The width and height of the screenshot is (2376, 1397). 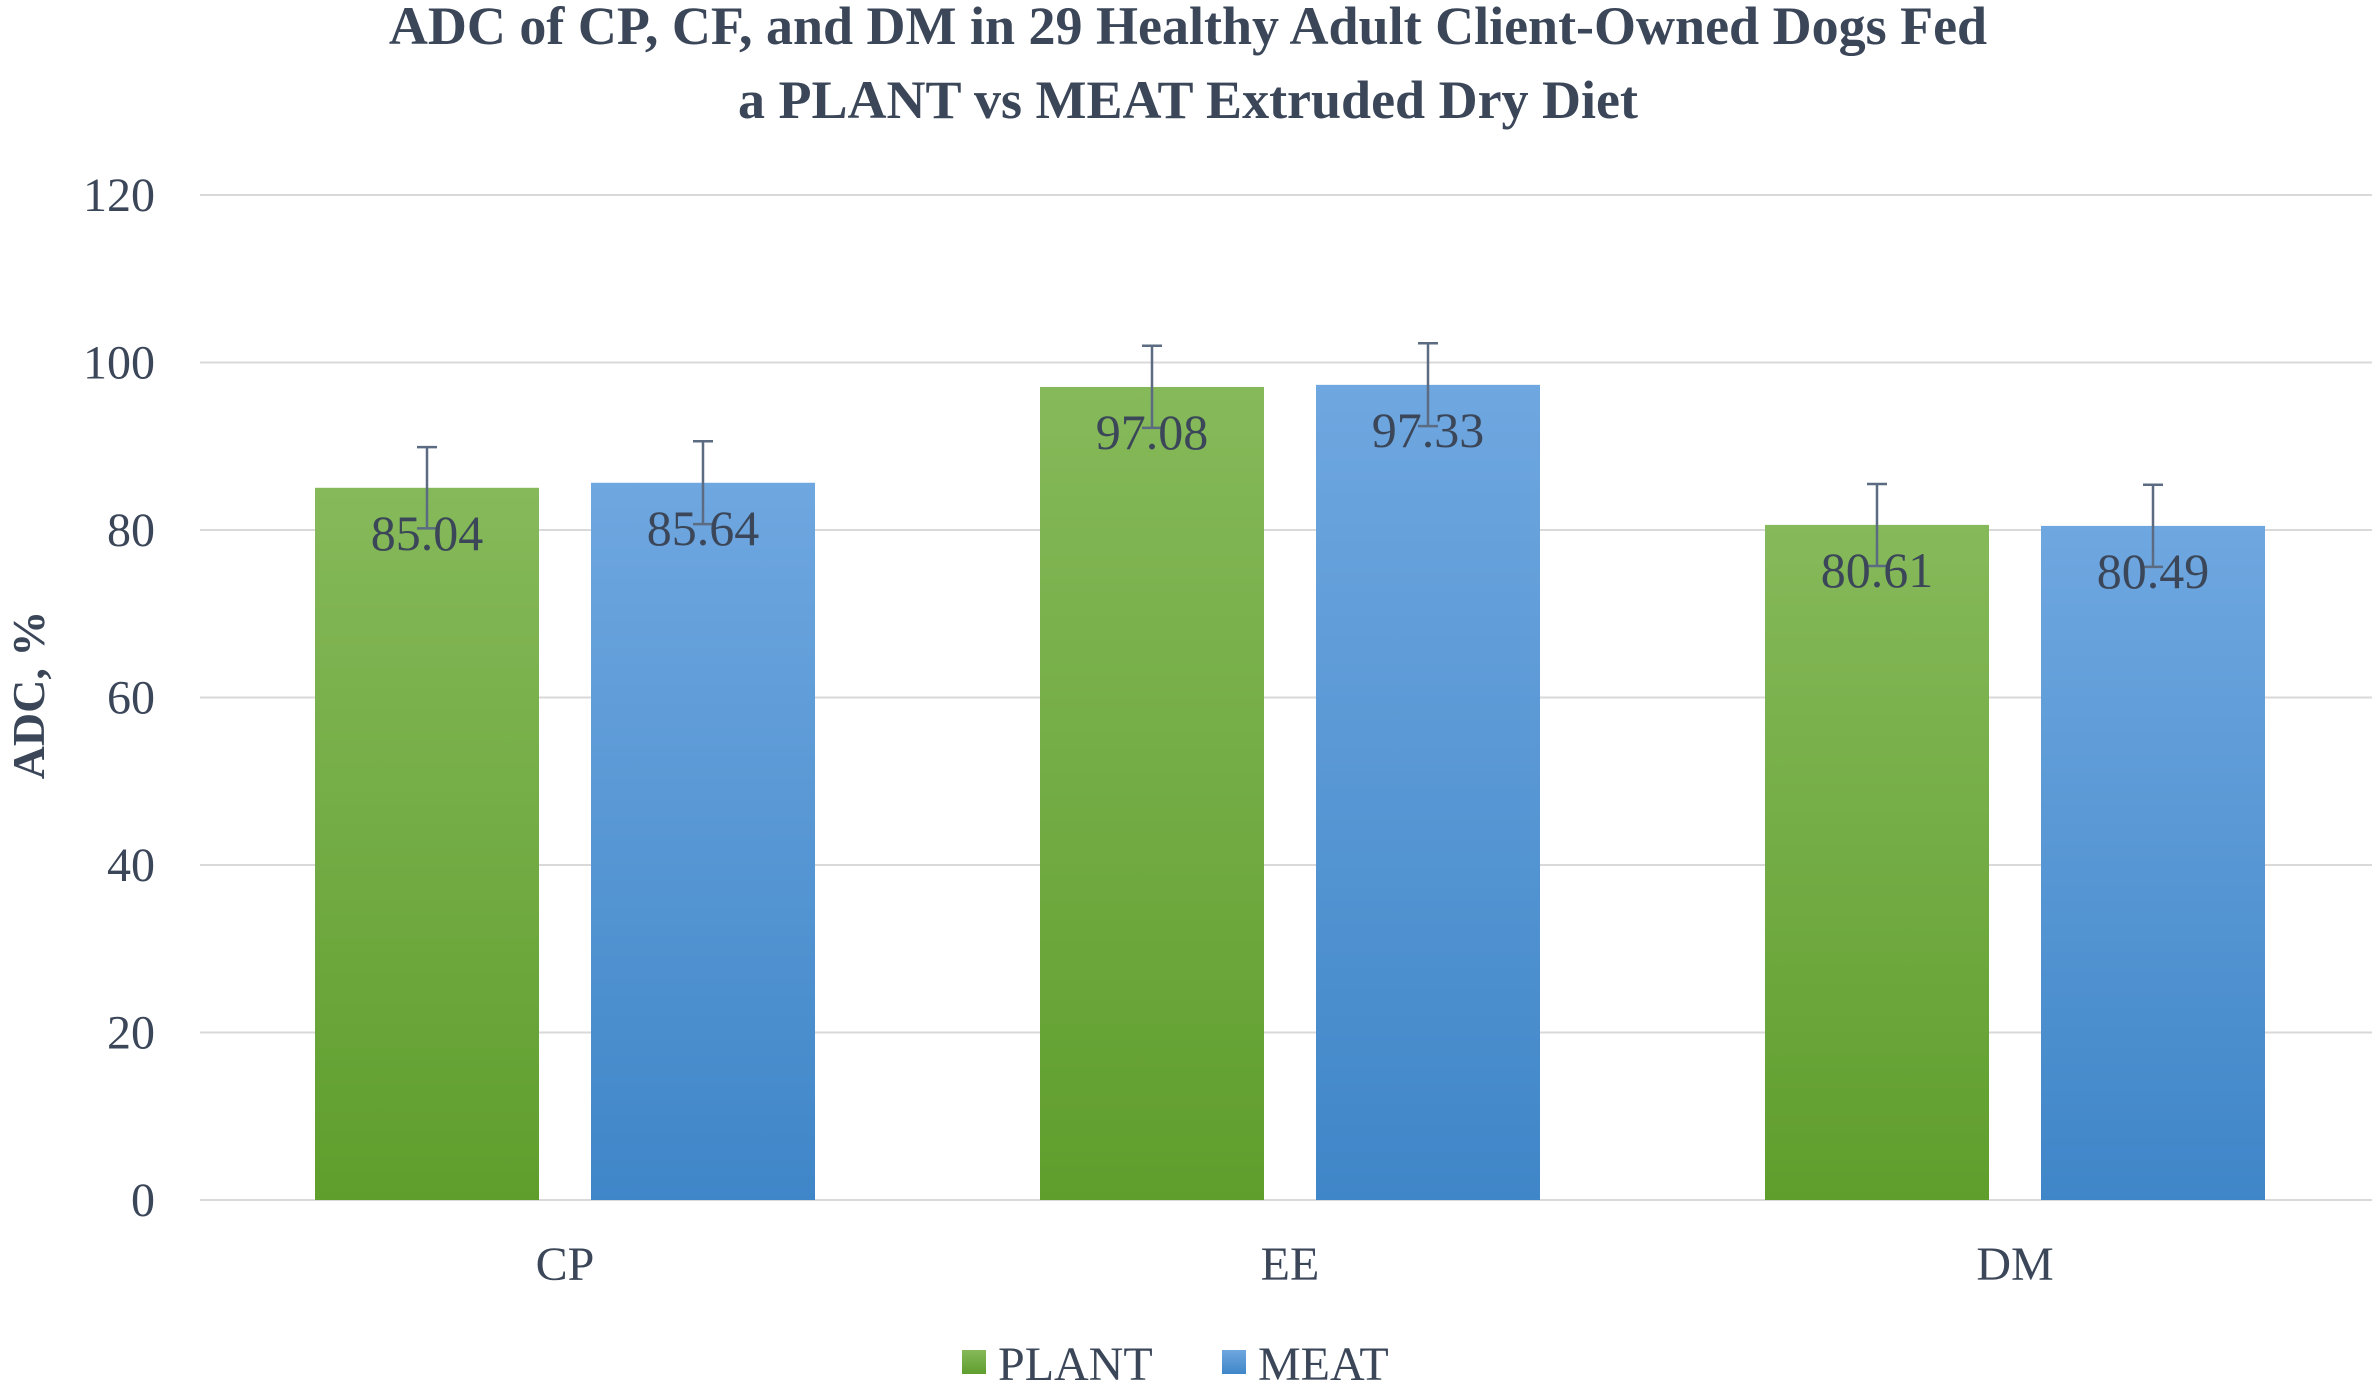 What do you see at coordinates (1075, 1364) in the screenshot?
I see `legend-label-plant: PLANT` at bounding box center [1075, 1364].